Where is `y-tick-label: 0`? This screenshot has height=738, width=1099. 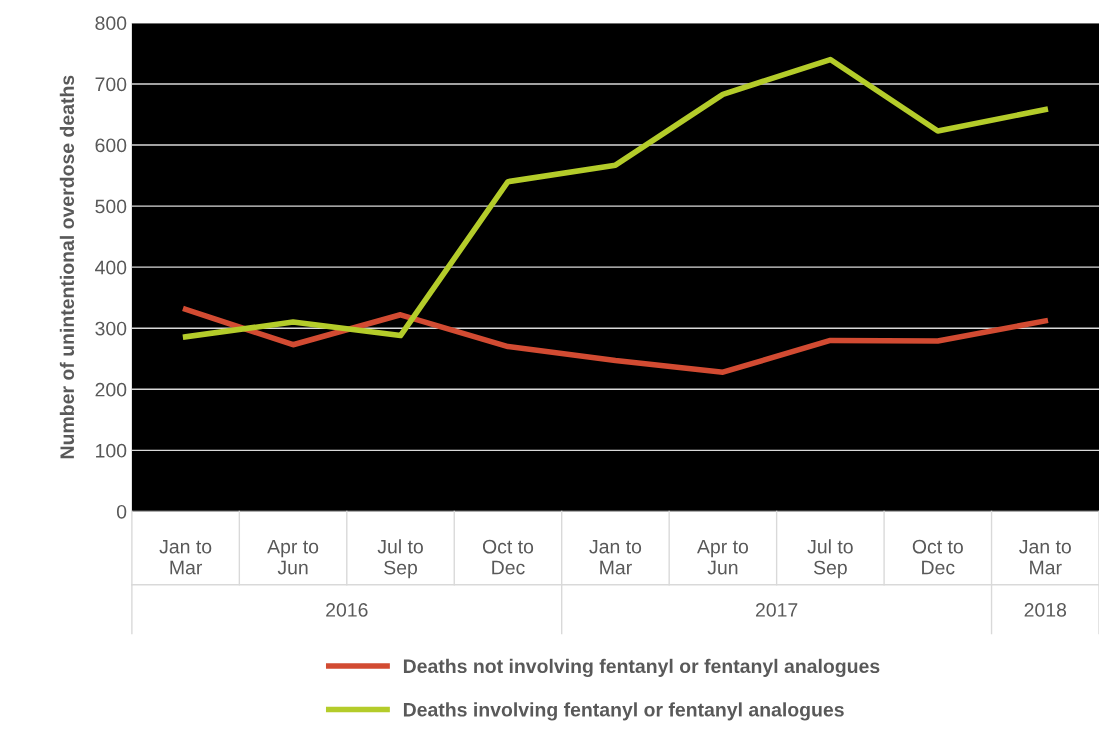 y-tick-label: 0 is located at coordinates (121, 511).